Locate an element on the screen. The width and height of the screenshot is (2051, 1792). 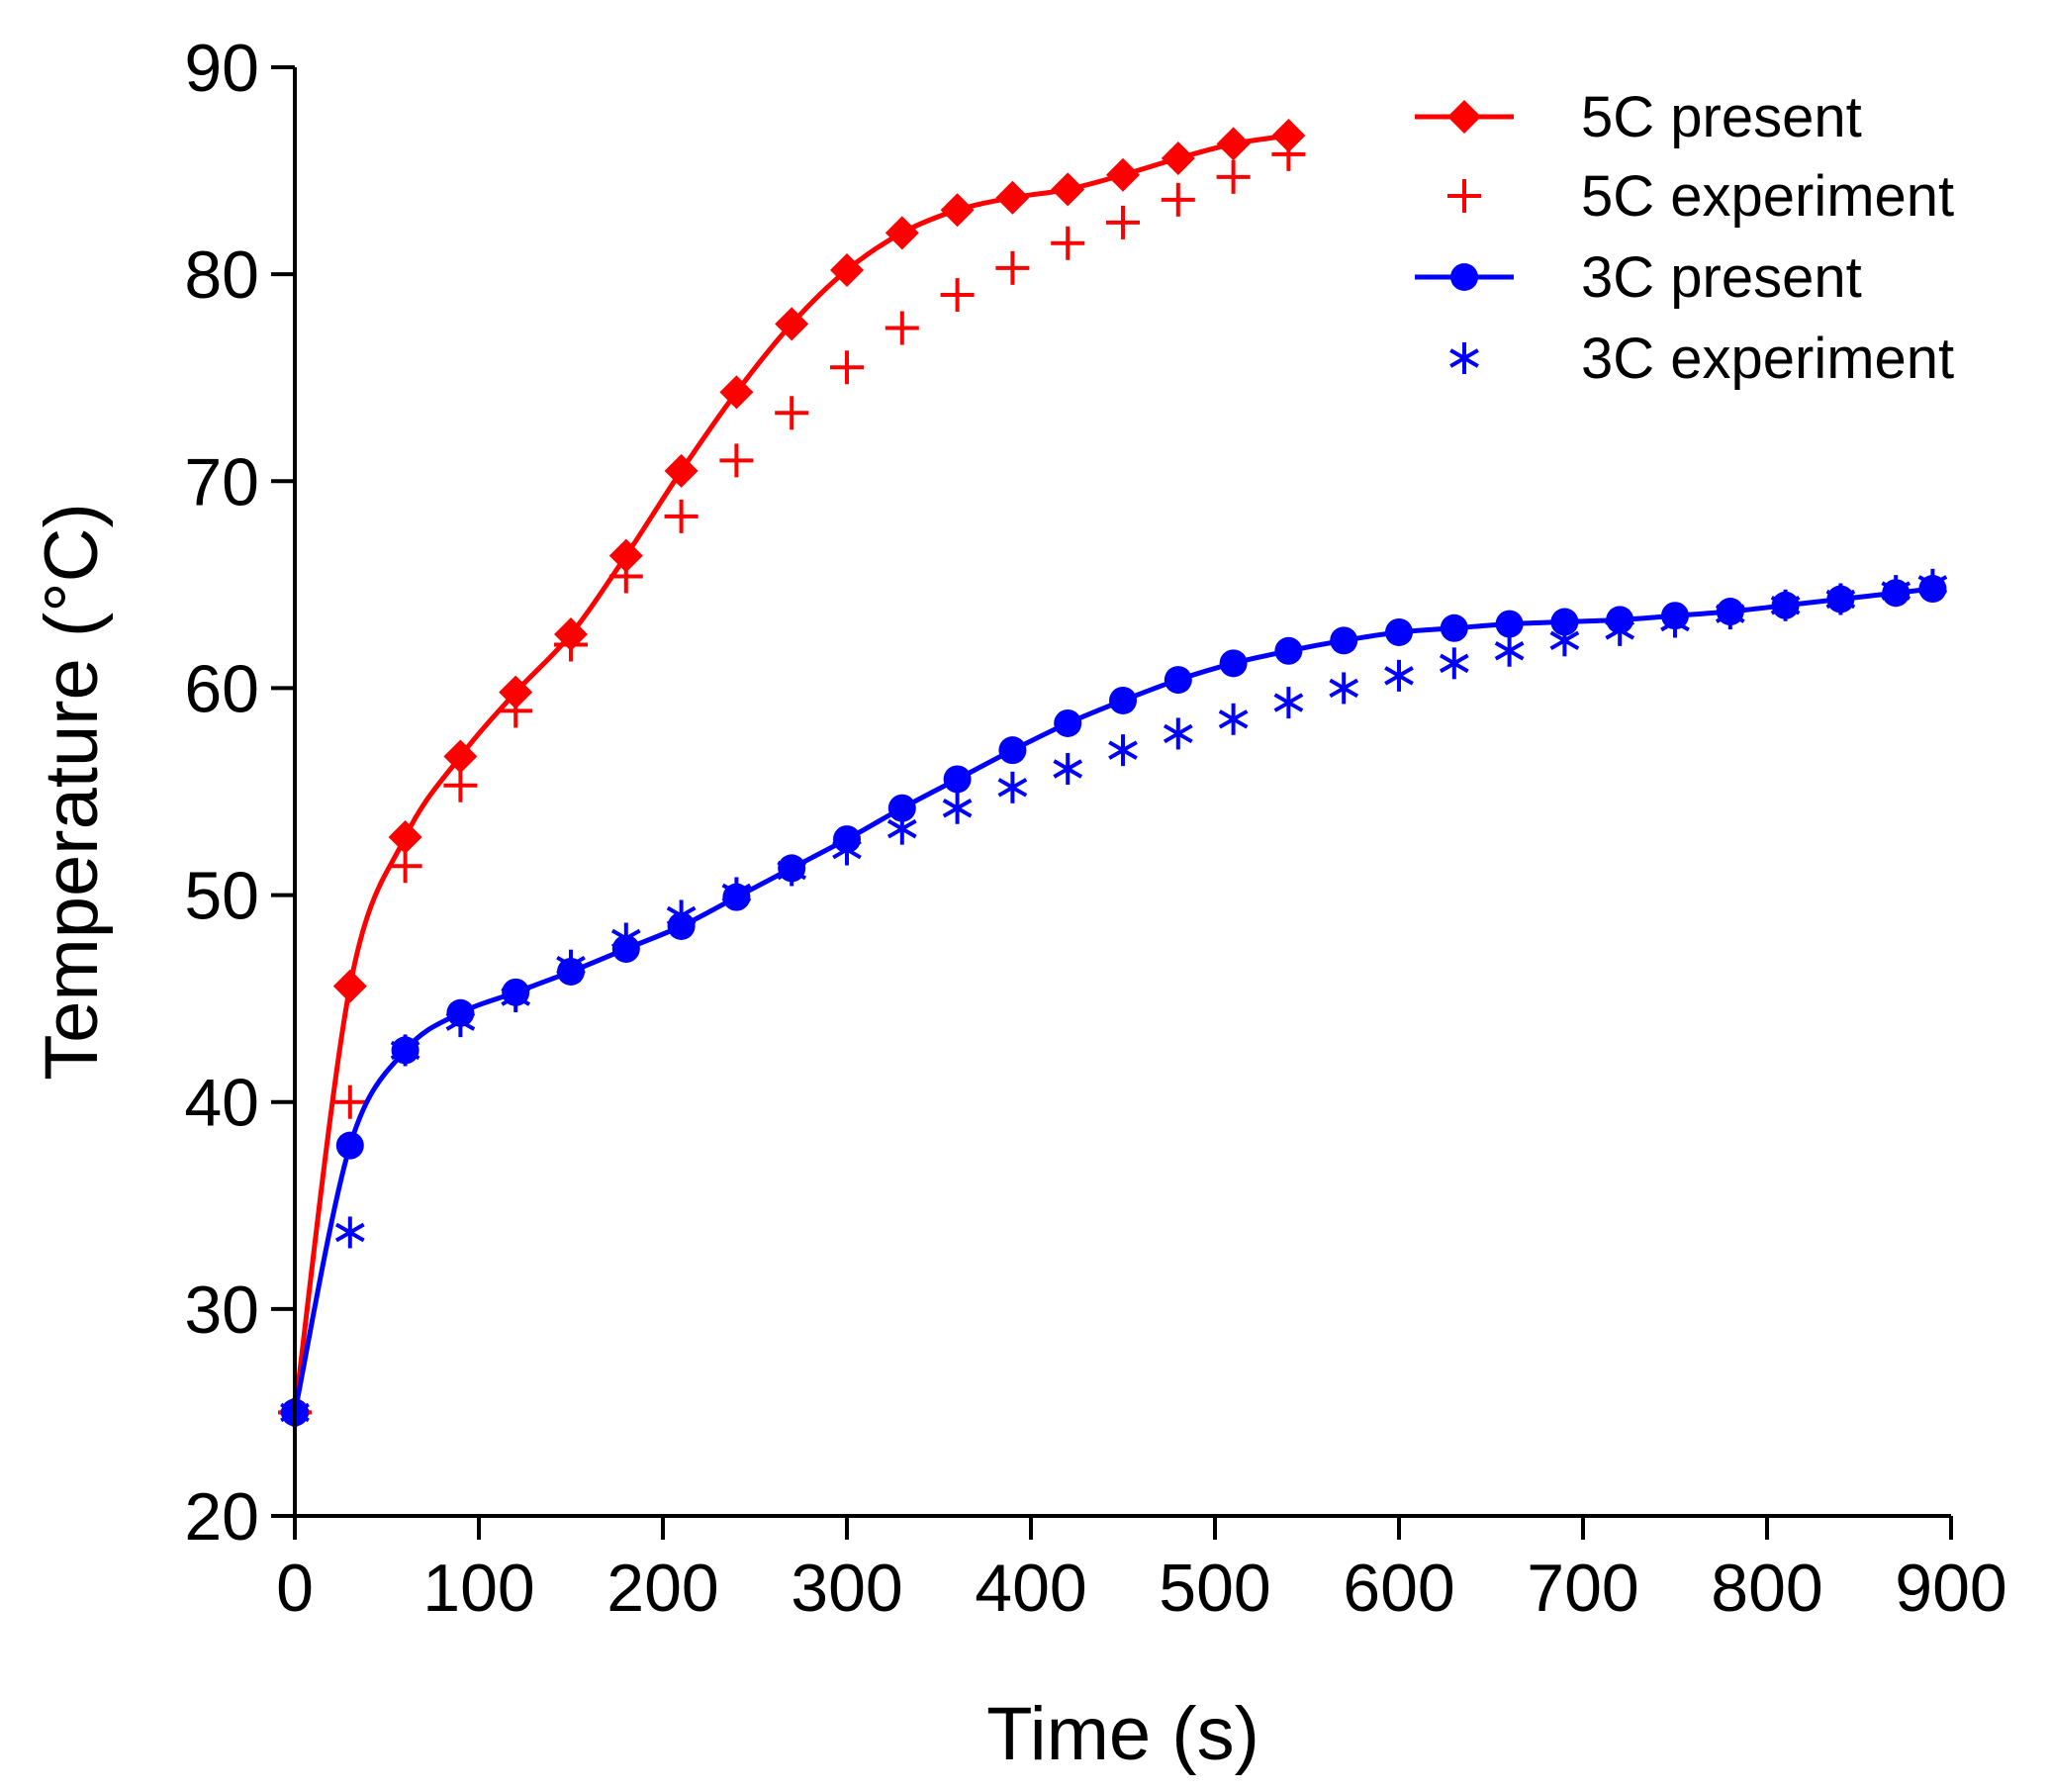
y-axis-title: Temperature (°C) is located at coordinates (72, 792).